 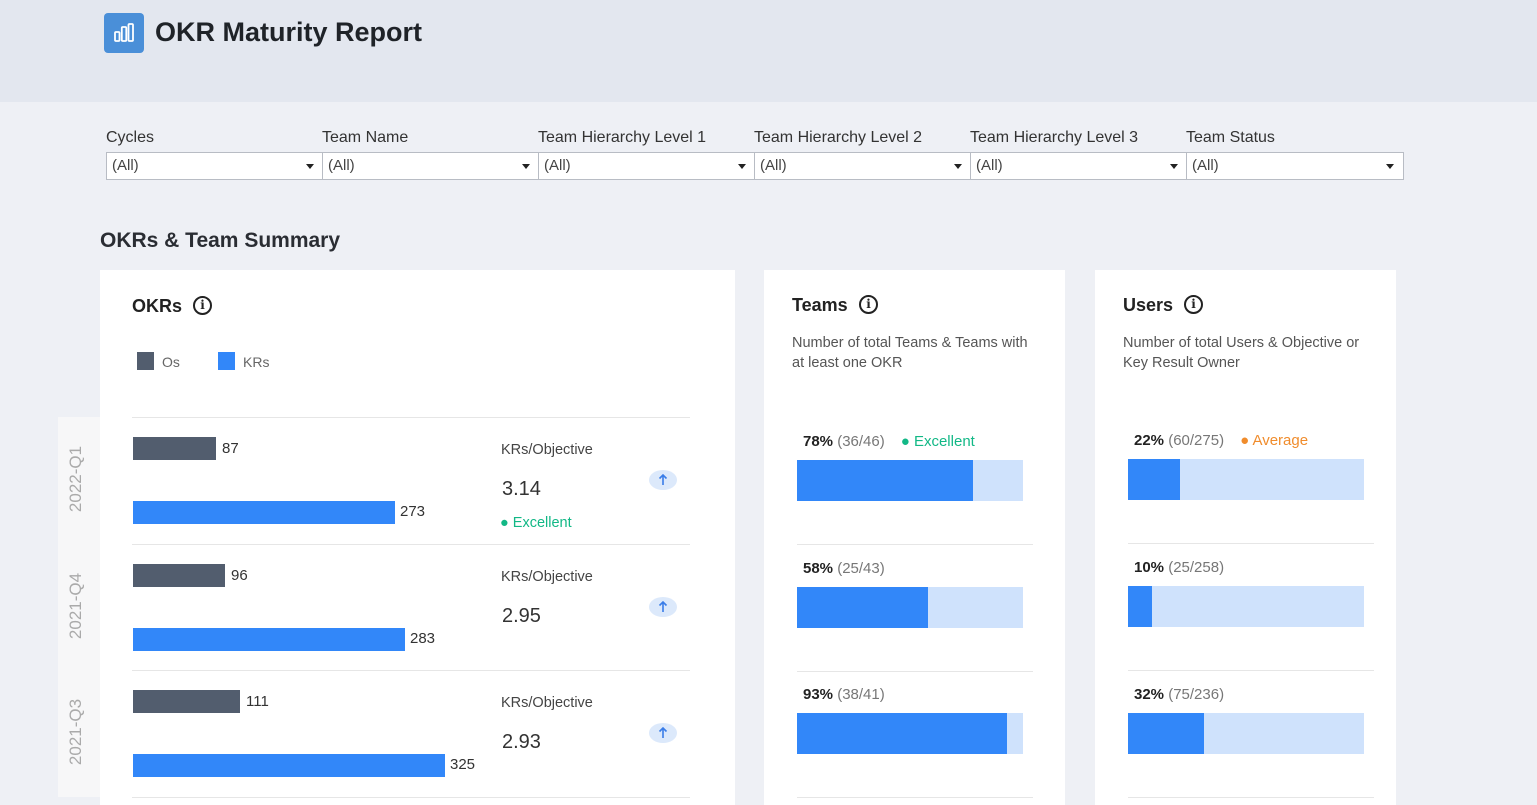 What do you see at coordinates (256, 362) in the screenshot?
I see `legend-label-krs: KRs` at bounding box center [256, 362].